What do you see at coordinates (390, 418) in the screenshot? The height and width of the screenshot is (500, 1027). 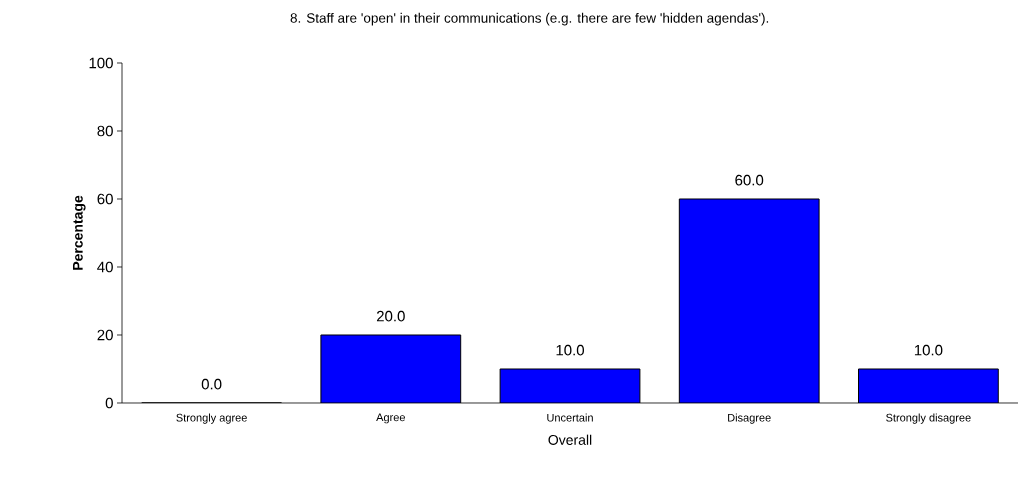 I see `x-tick-label: Agree` at bounding box center [390, 418].